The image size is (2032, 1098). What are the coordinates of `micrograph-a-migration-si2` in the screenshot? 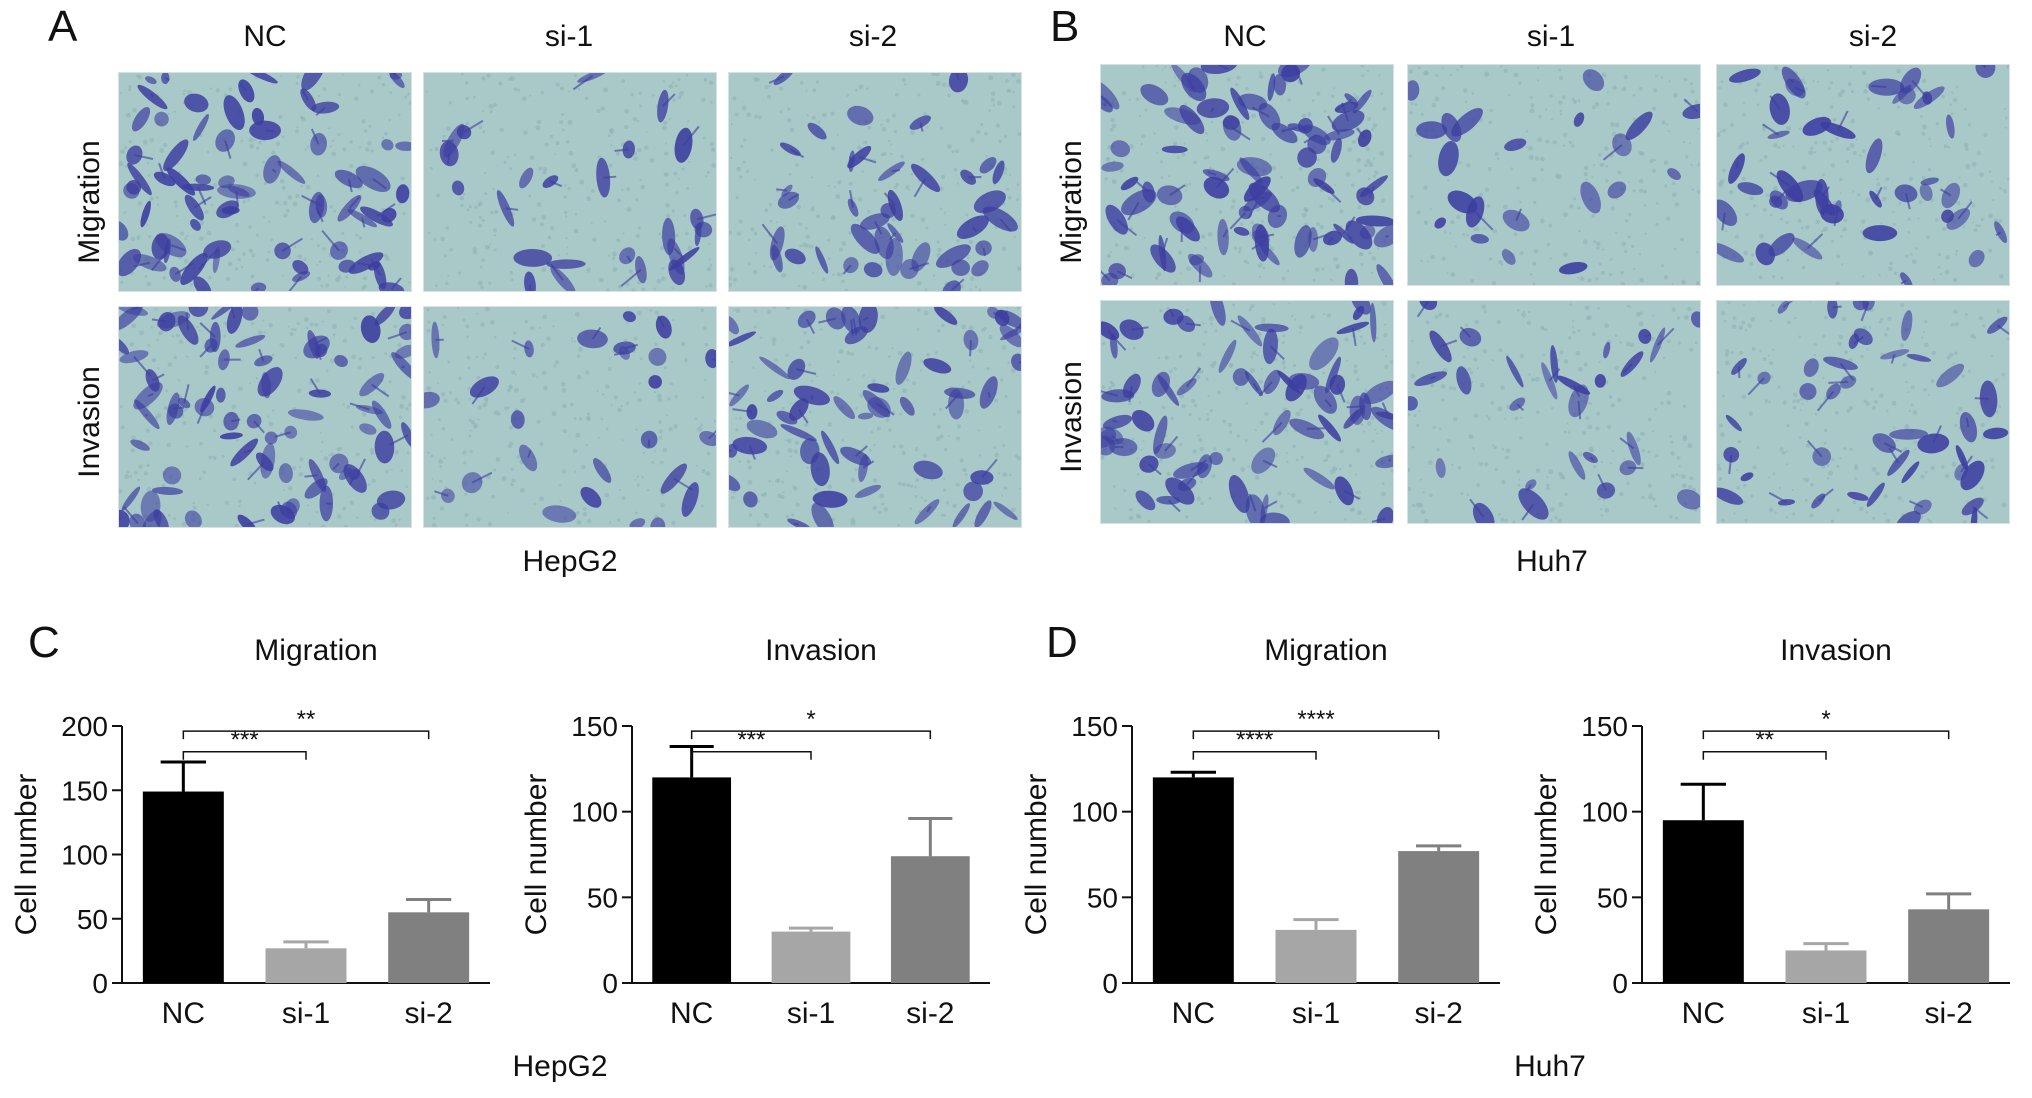 It's located at (875, 182).